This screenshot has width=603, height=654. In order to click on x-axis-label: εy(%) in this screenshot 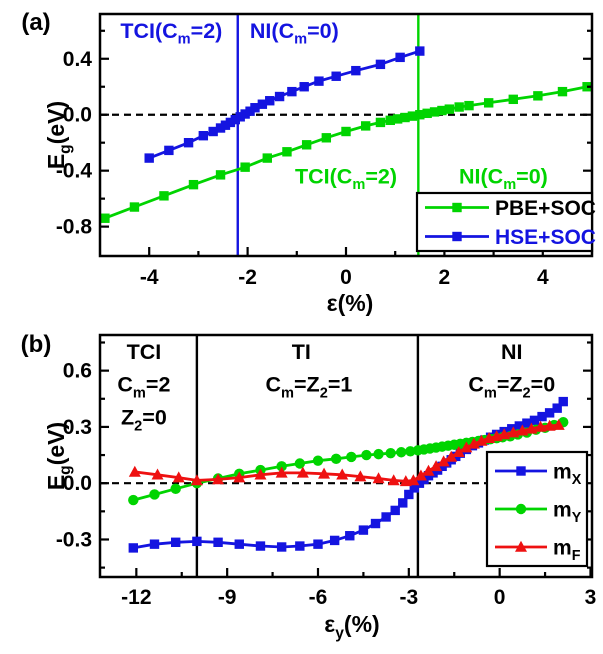, I will do `click(351, 626)`.